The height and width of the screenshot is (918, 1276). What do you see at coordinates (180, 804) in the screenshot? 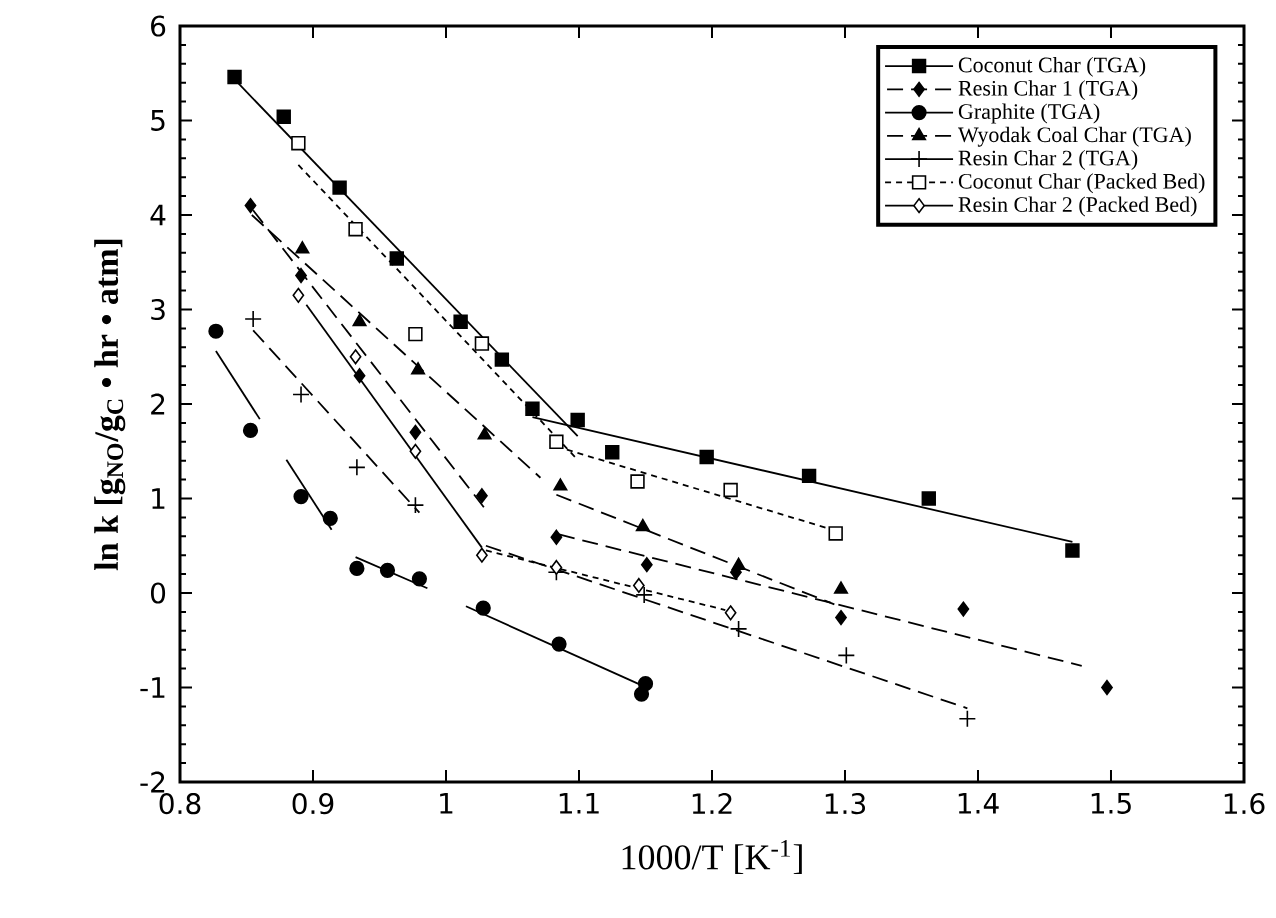
I see `x-tick-label: 0.8` at bounding box center [180, 804].